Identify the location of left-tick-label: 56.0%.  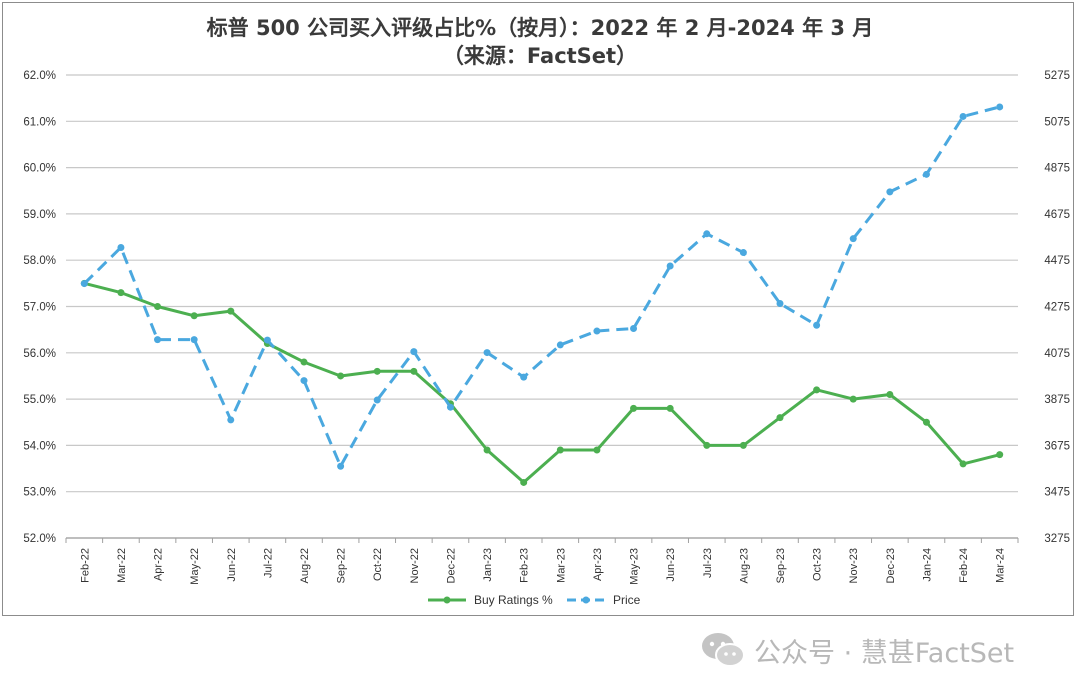
(39, 354).